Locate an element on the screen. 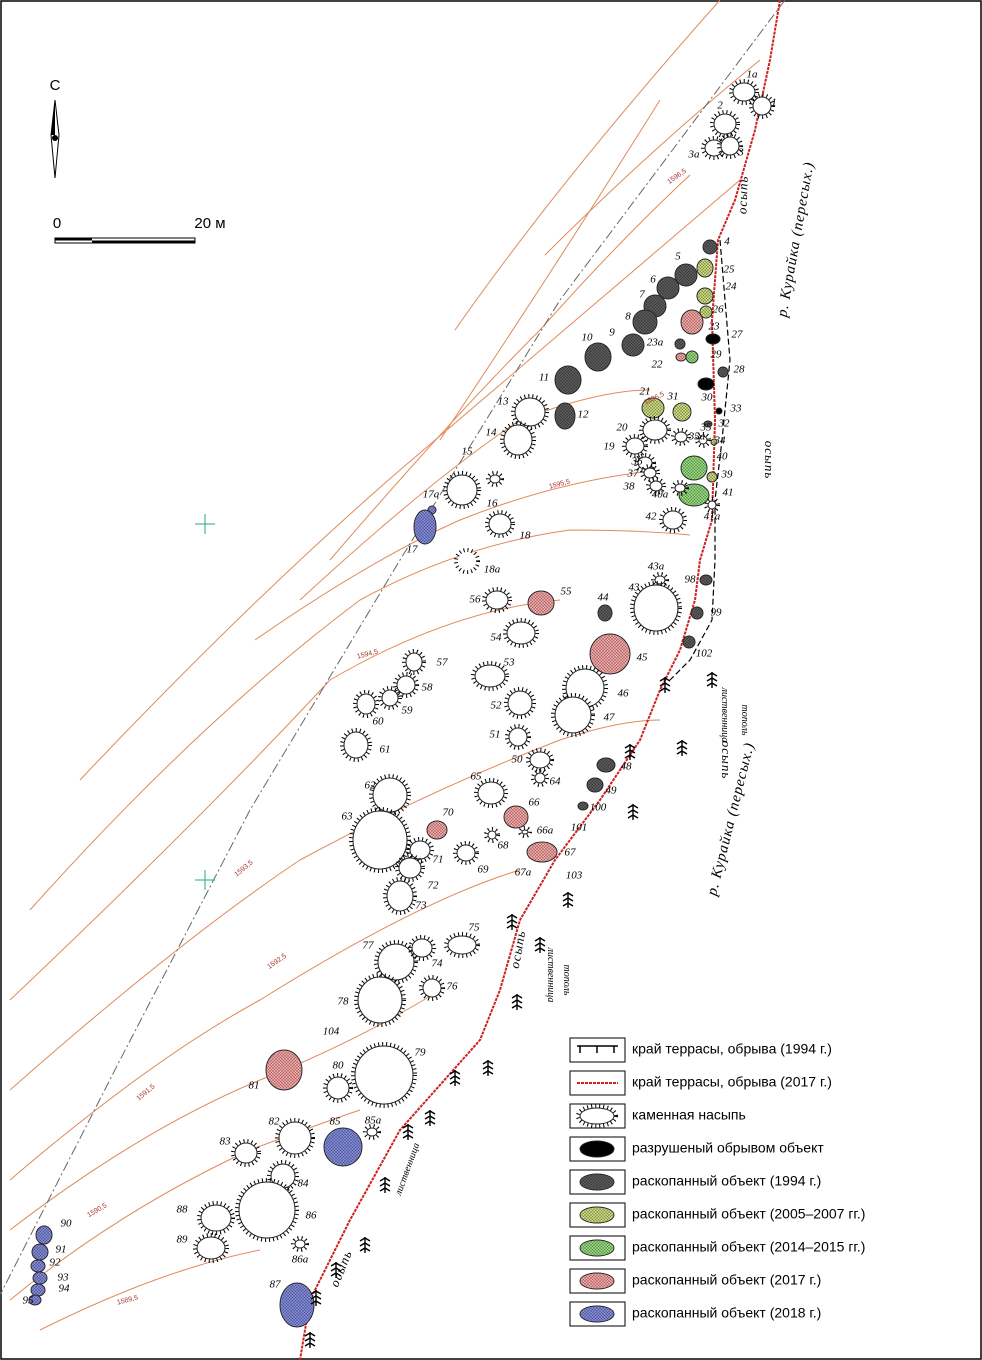 The height and width of the screenshot is (1360, 982). object-label: 63 is located at coordinates (348, 817).